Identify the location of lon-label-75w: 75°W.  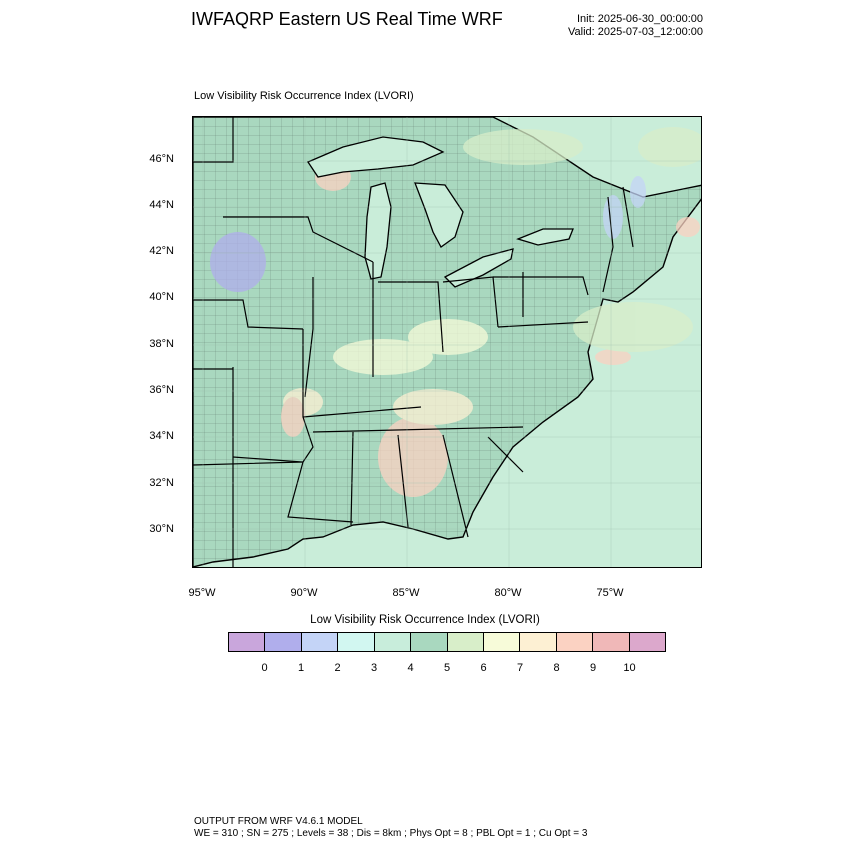
(610, 593).